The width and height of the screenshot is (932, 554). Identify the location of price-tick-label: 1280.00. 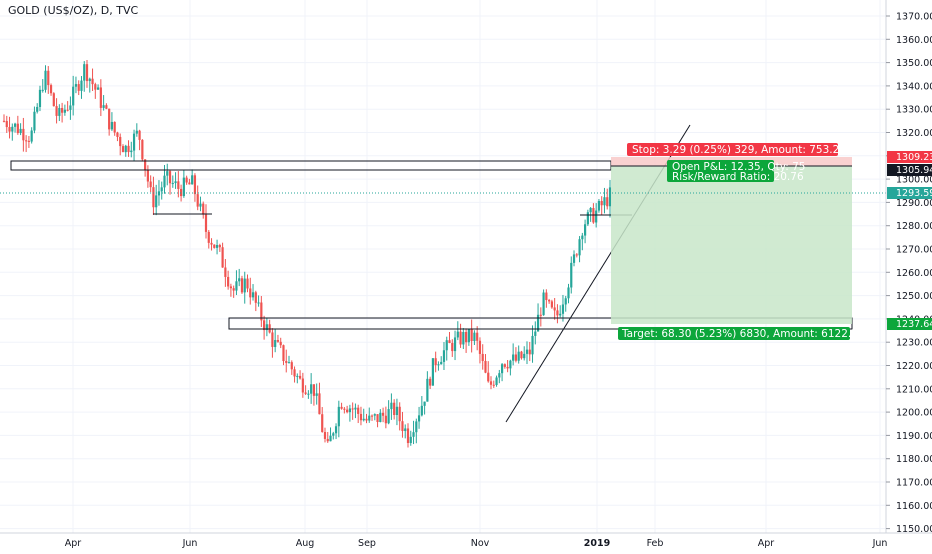
(914, 226).